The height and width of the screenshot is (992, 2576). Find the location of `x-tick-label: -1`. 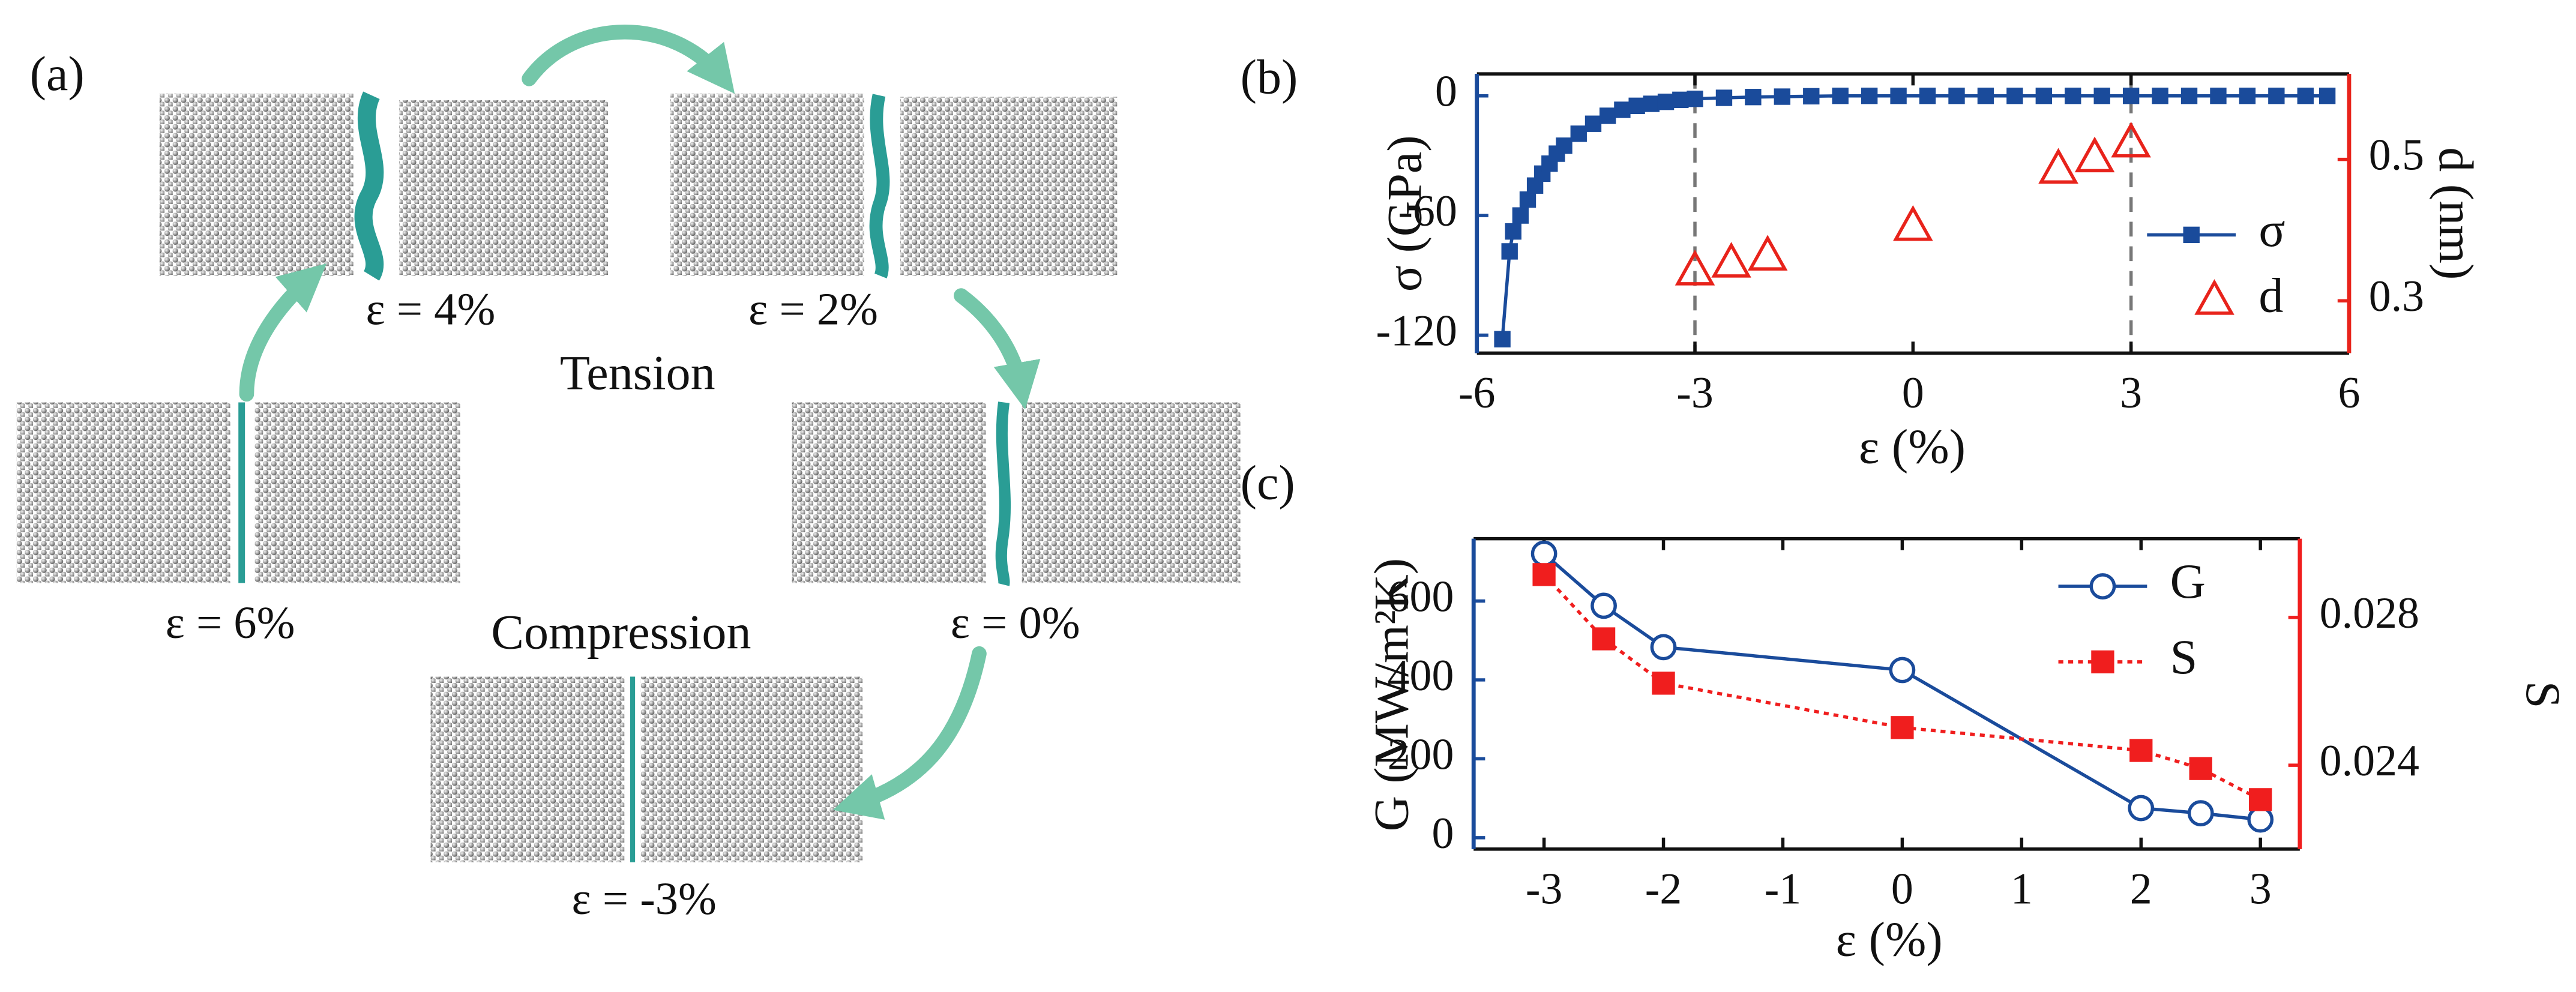

x-tick-label: -1 is located at coordinates (1784, 888).